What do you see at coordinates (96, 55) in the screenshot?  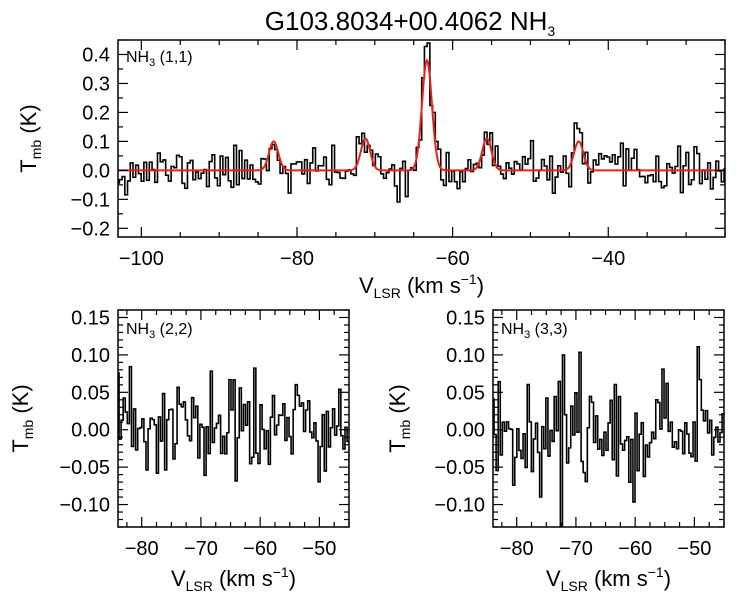 I see `y-tick-label: 0.4` at bounding box center [96, 55].